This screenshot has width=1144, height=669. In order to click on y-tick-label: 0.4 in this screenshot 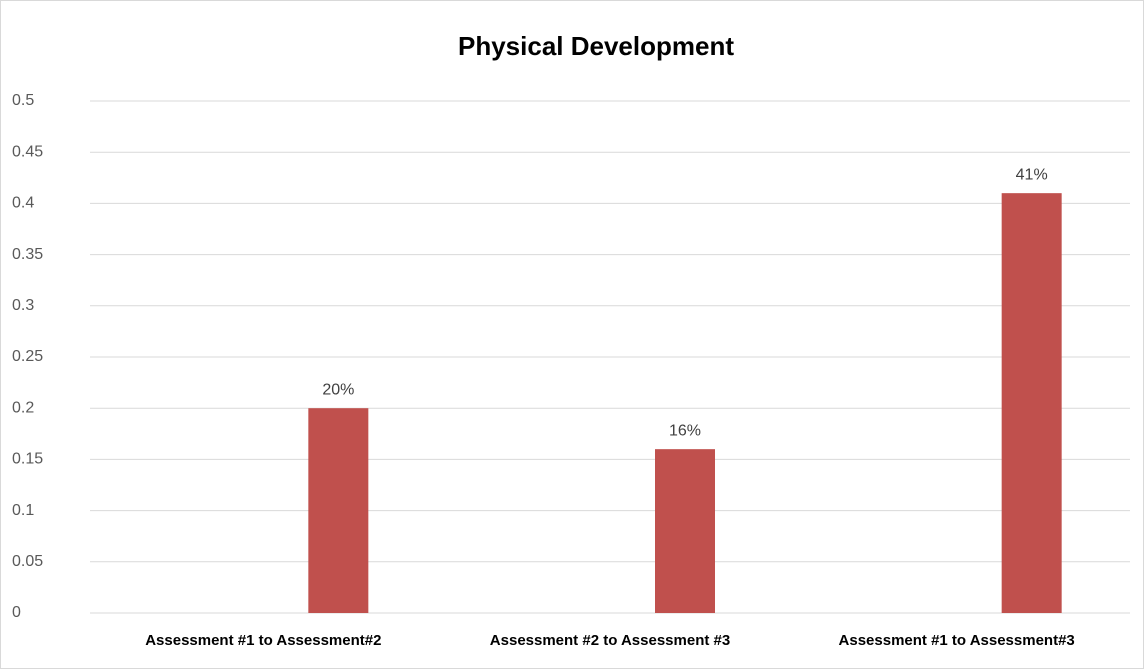, I will do `click(23, 203)`.